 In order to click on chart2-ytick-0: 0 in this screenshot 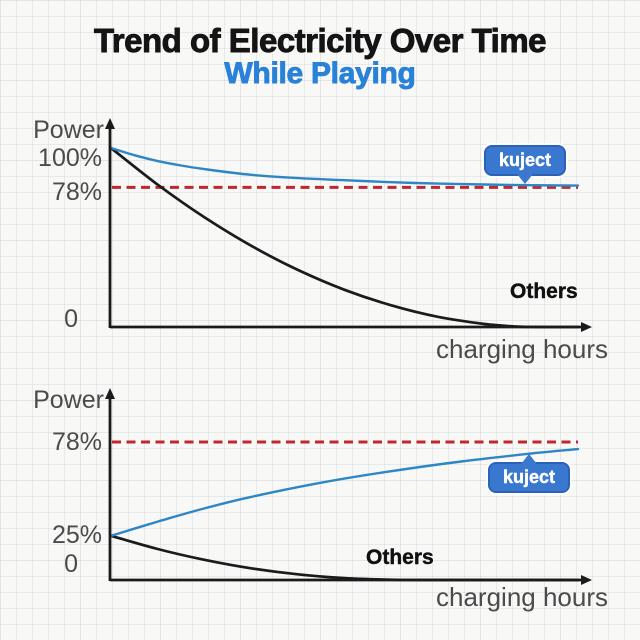, I will do `click(71, 564)`.